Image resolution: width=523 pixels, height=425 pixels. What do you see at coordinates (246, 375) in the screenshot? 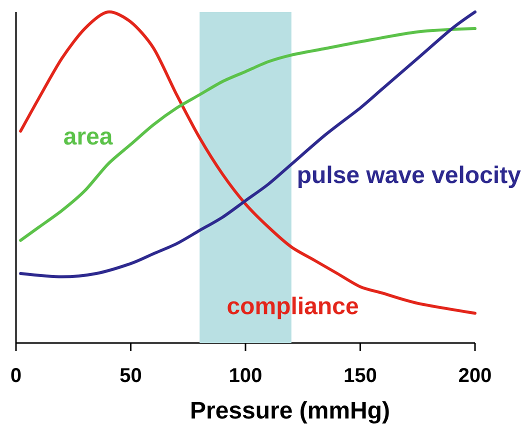
I see `x-tick-label: 100` at bounding box center [246, 375].